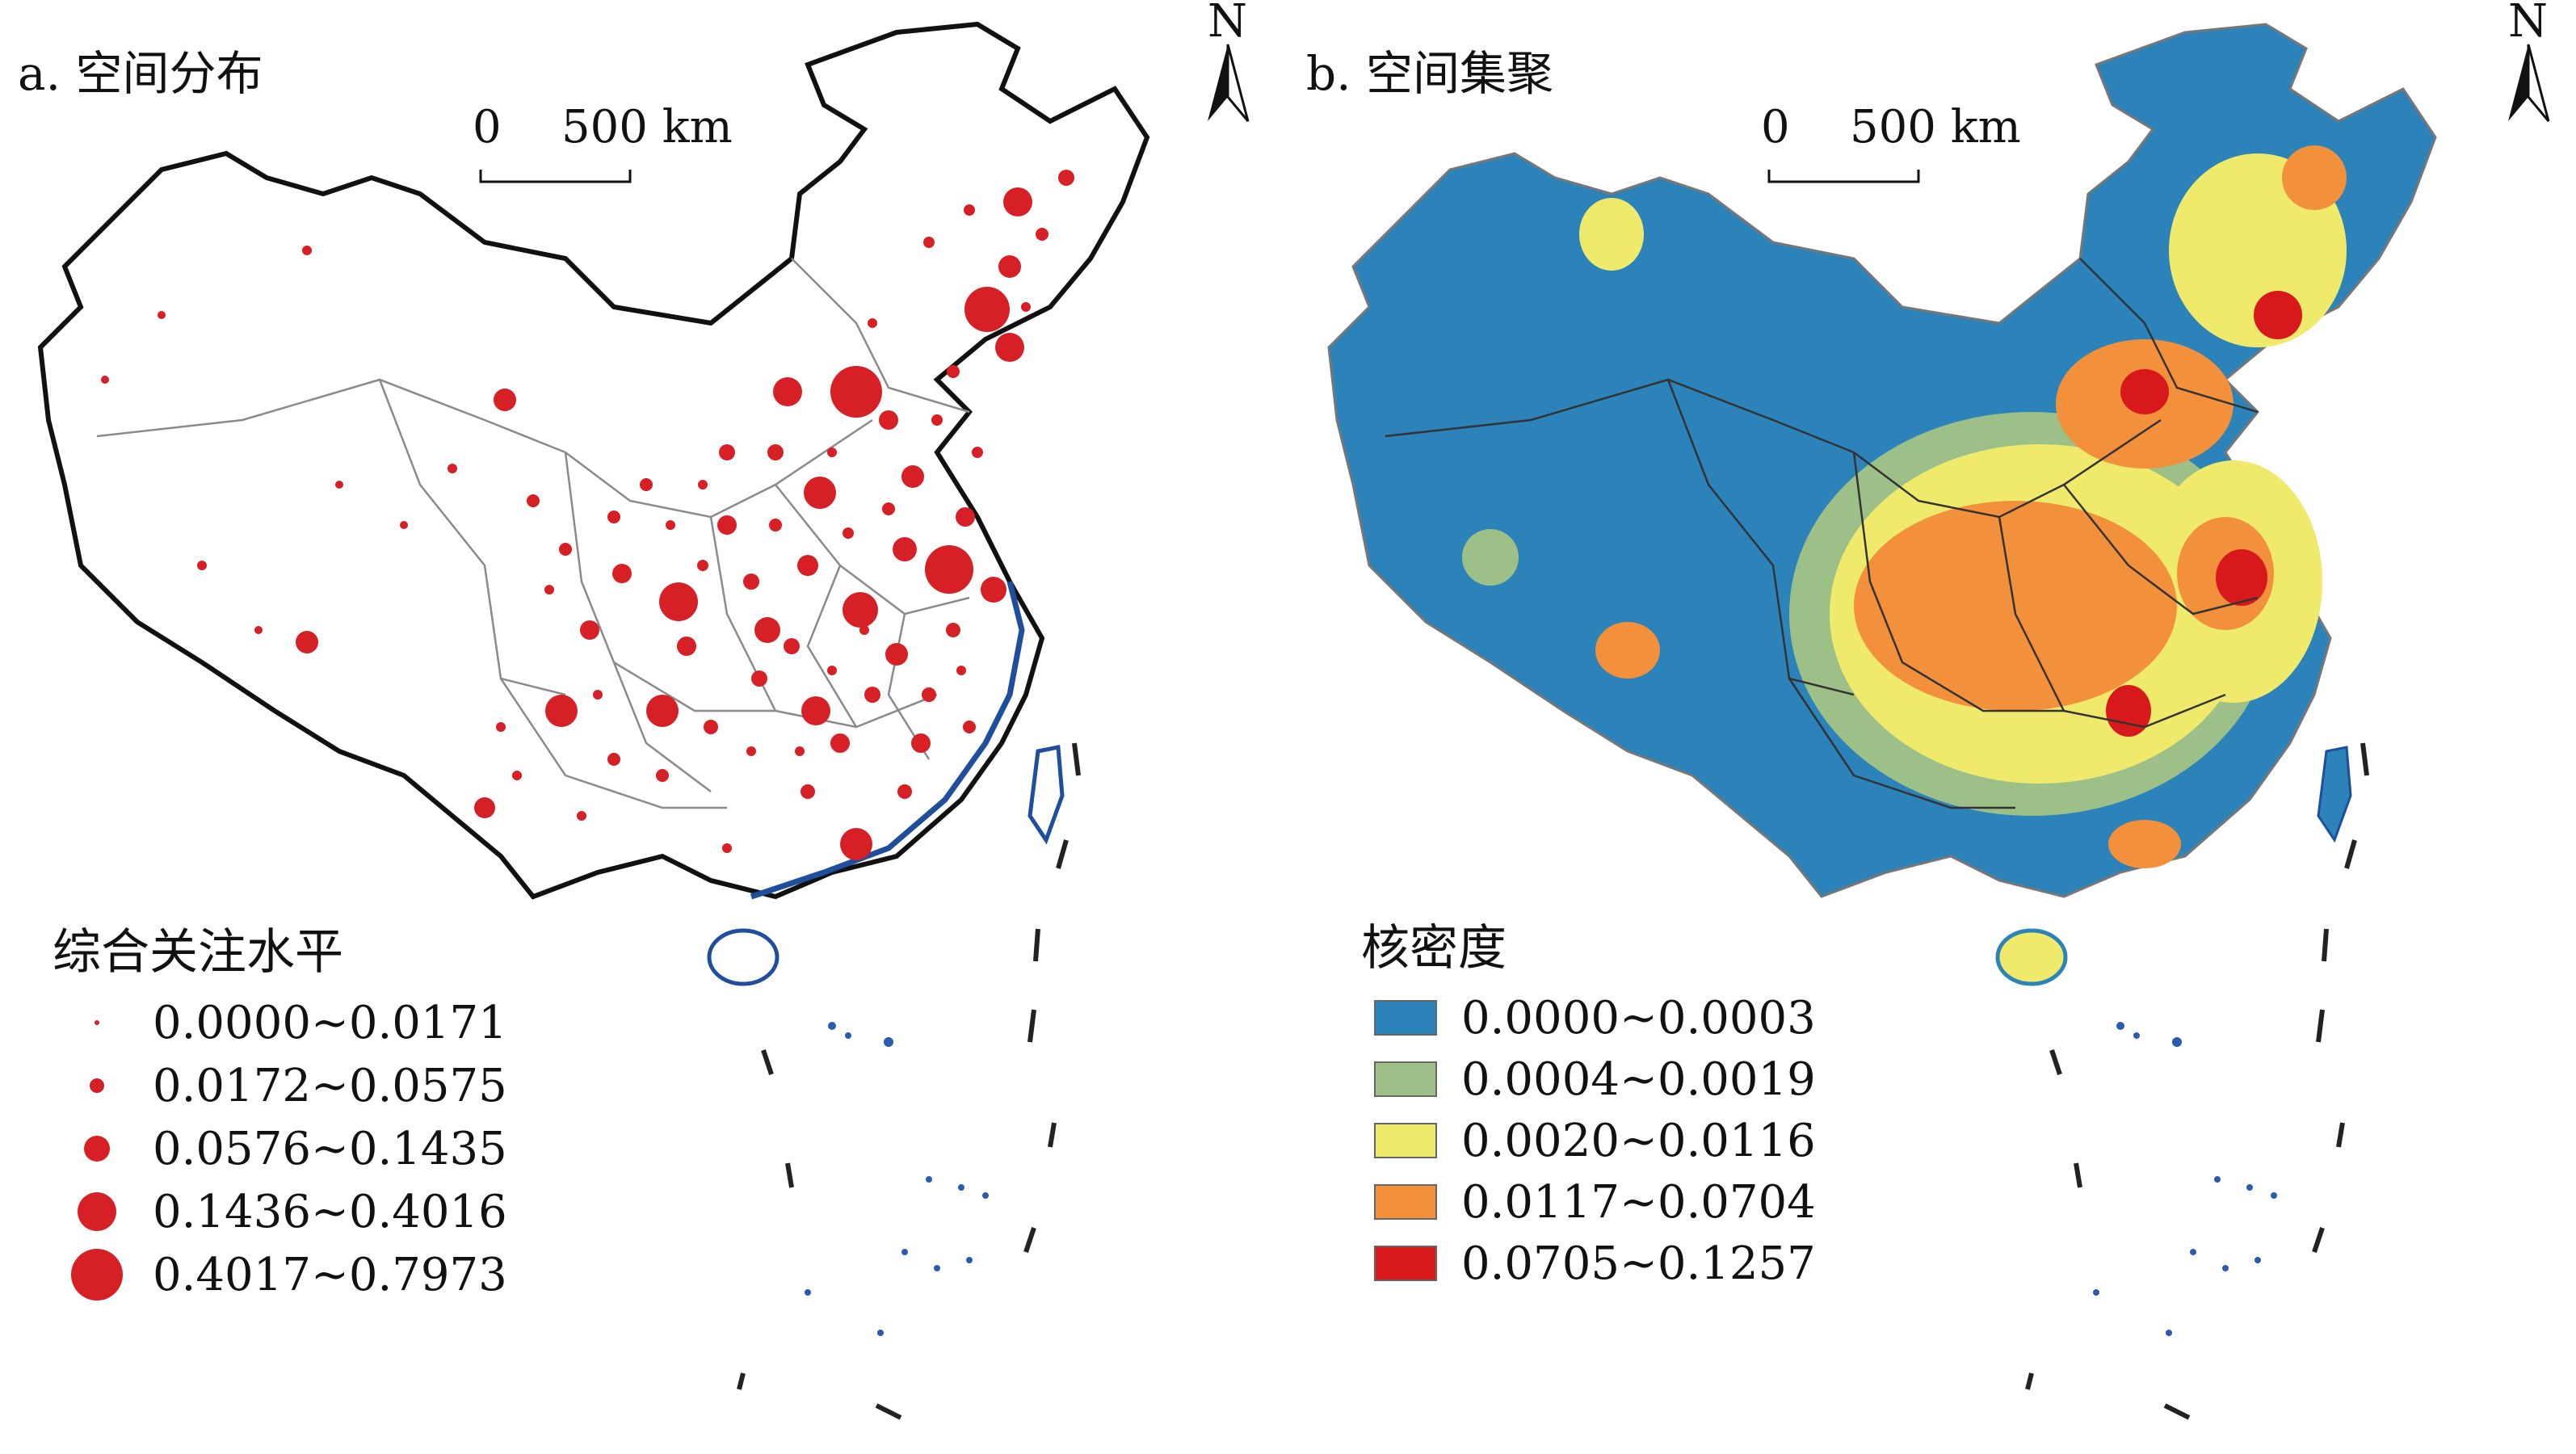 The width and height of the screenshot is (2576, 1454). What do you see at coordinates (1638, 1079) in the screenshot?
I see `legend-b-label: 0.0004~0.0019` at bounding box center [1638, 1079].